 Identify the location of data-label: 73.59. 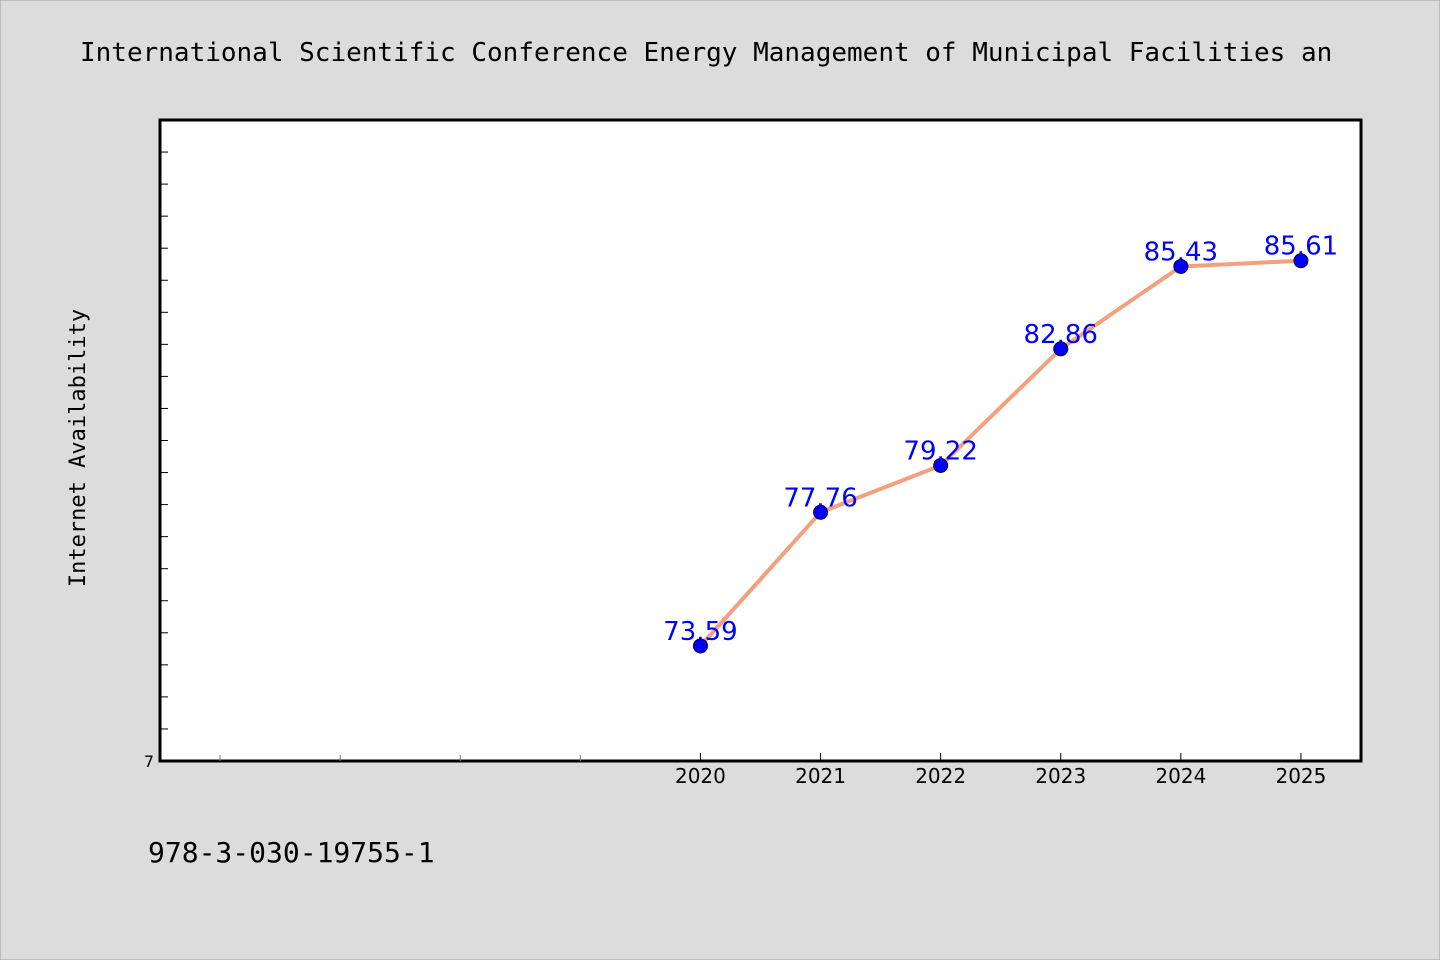
(700, 632).